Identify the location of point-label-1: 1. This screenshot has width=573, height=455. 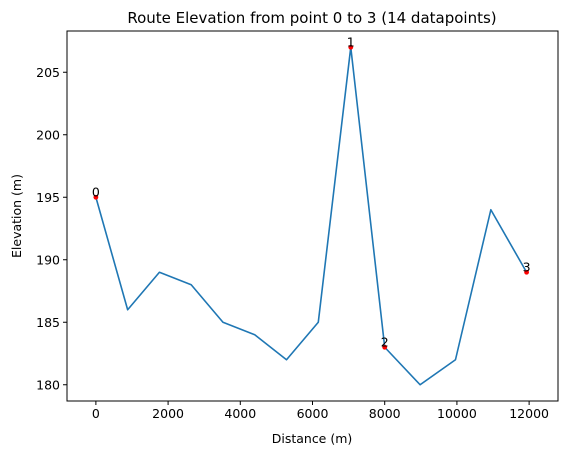
(351, 41).